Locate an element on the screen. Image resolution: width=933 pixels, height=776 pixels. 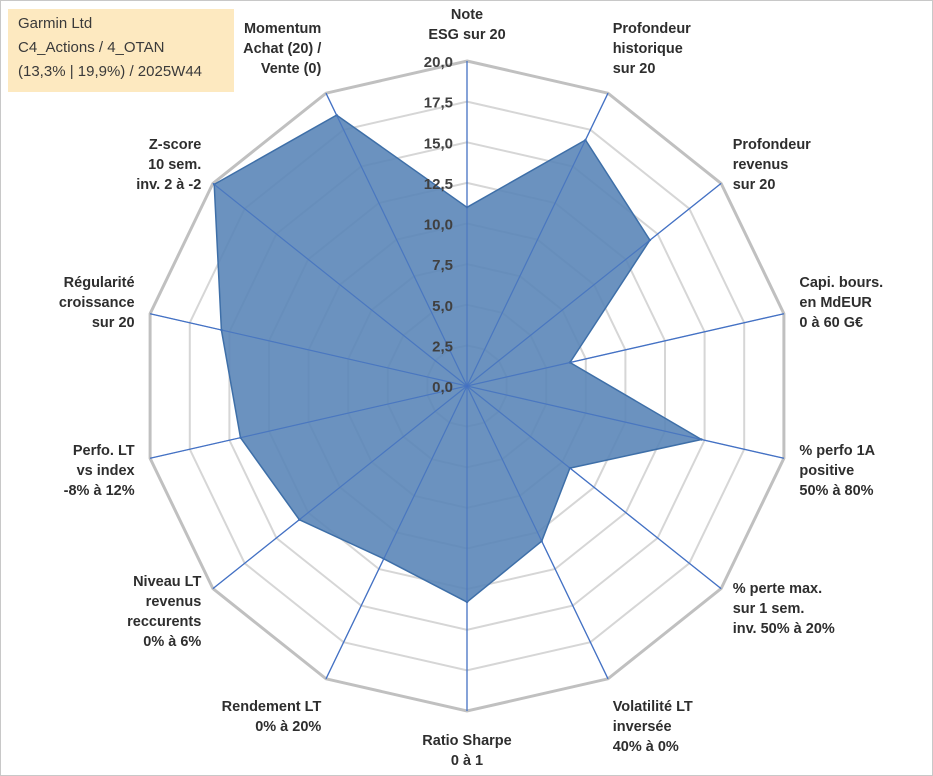
category-label-line: Z-score is located at coordinates (175, 145).